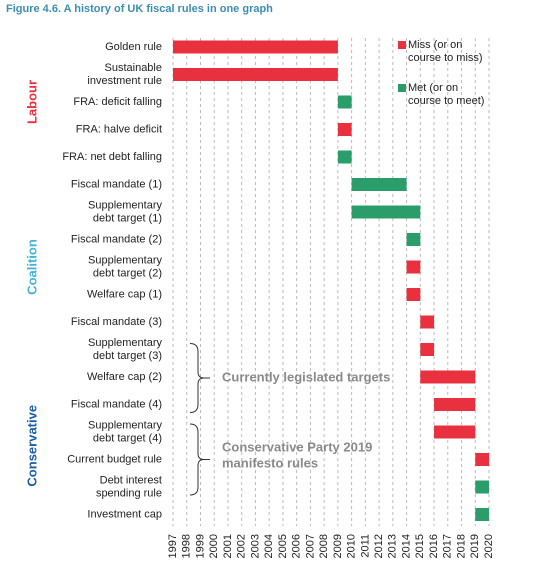 The width and height of the screenshot is (543, 580). What do you see at coordinates (124, 377) in the screenshot?
I see `row-label: Welfare cap (2)` at bounding box center [124, 377].